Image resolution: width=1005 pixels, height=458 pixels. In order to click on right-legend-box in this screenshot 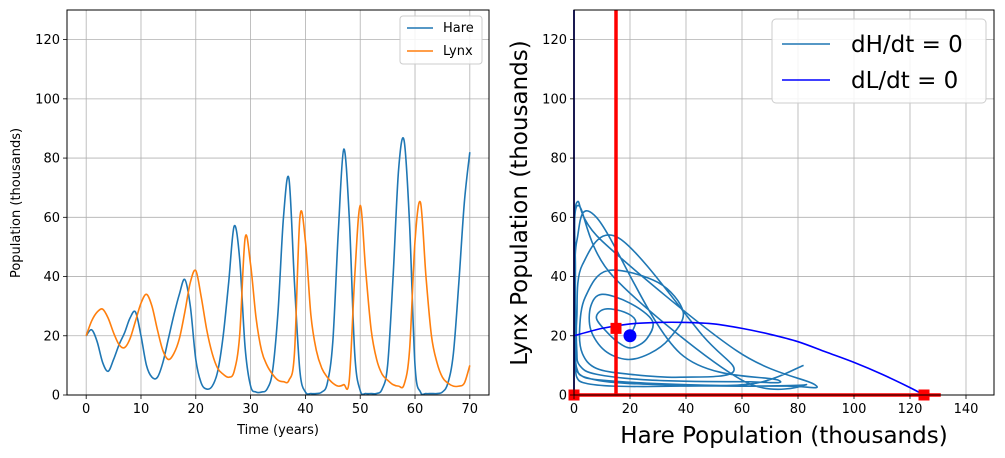, I will do `click(879, 61)`.